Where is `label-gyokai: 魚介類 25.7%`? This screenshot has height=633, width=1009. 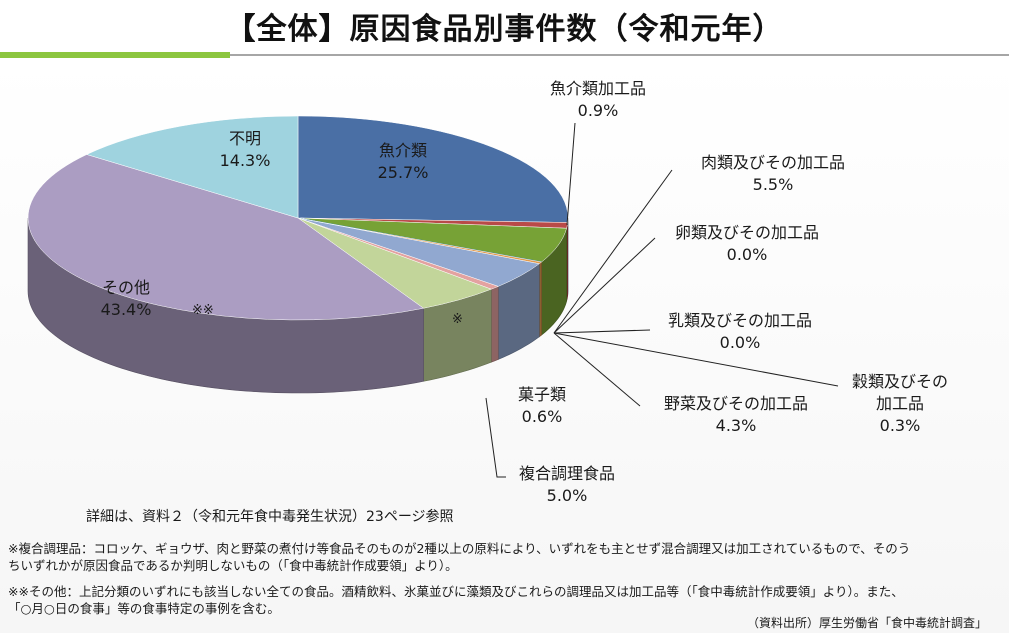
label-gyokai: 魚介類 25.7% is located at coordinates (403, 162).